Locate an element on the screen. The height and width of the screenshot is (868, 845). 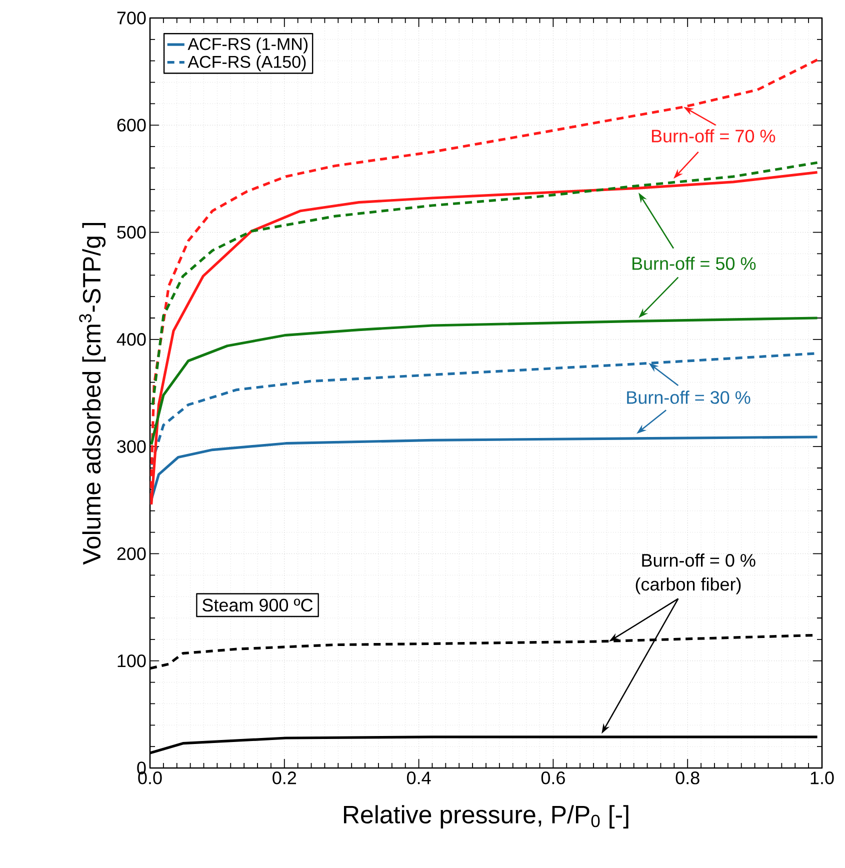
x-tick-label: 0.4 is located at coordinates (418, 778).